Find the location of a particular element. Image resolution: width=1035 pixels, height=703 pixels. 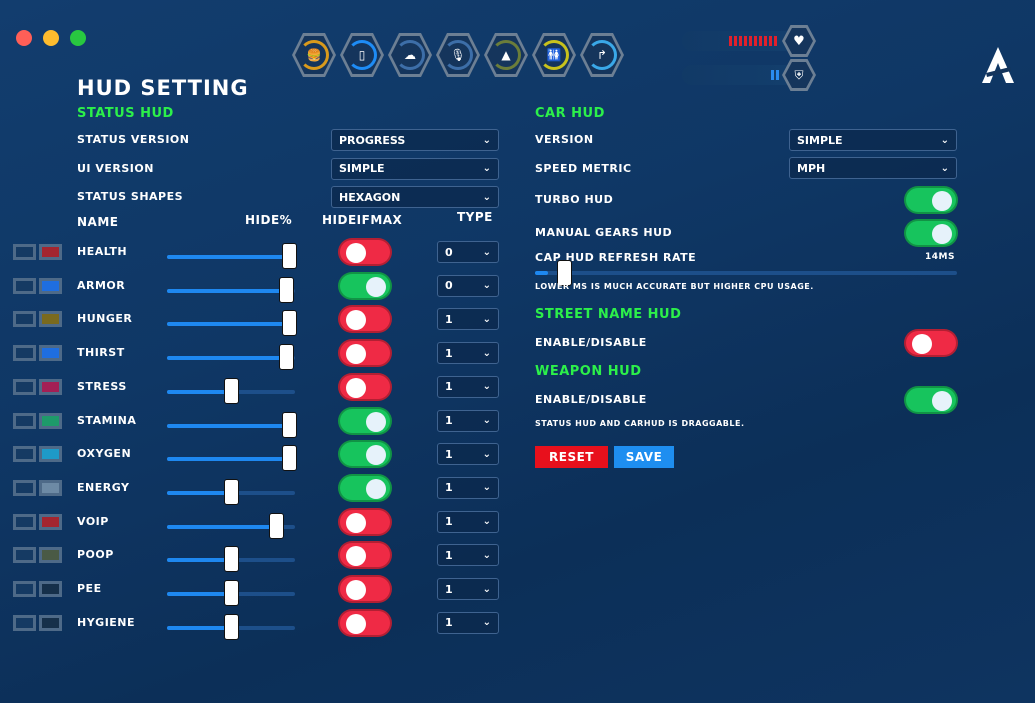

restroom-icon: 🚻 is located at coordinates (554, 55).